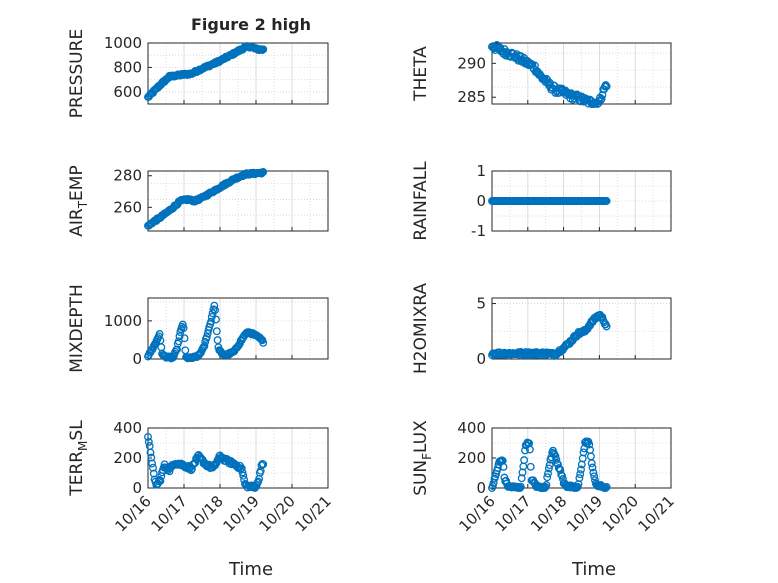 This screenshot has height=583, width=778. What do you see at coordinates (421, 74) in the screenshot?
I see `y-axis-label: THETA` at bounding box center [421, 74].